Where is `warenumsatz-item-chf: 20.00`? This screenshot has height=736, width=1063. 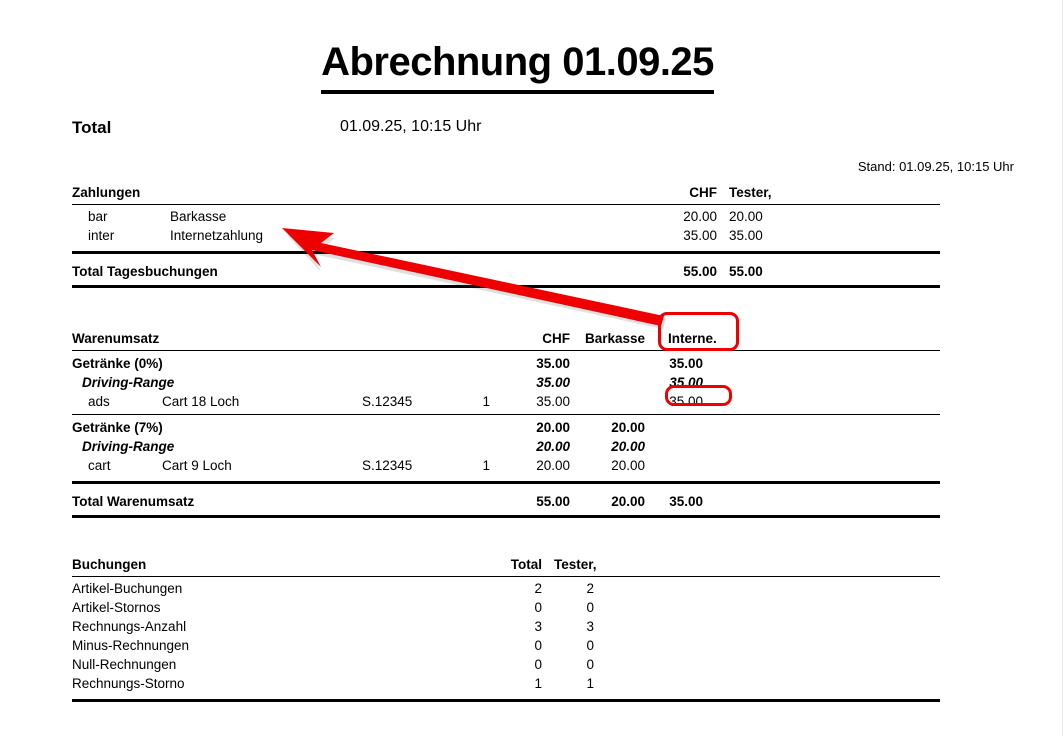 warenumsatz-item-chf: 20.00 is located at coordinates (553, 465).